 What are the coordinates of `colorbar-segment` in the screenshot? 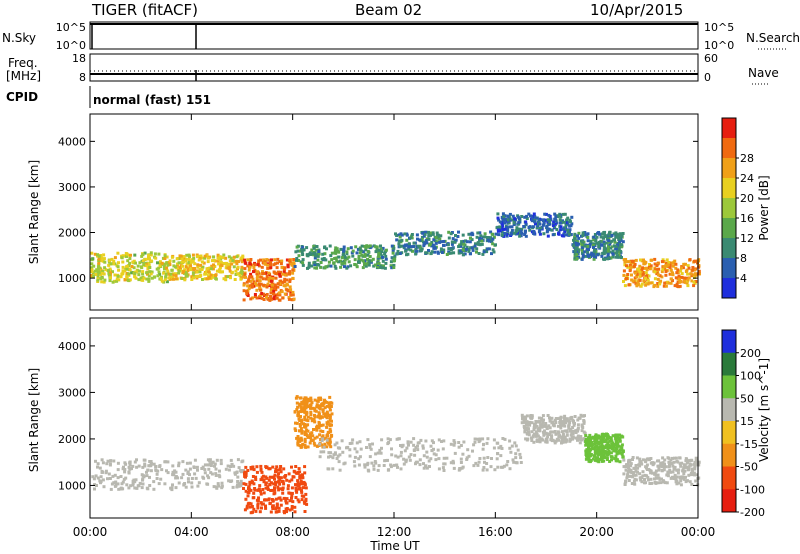 It's located at (729, 248).